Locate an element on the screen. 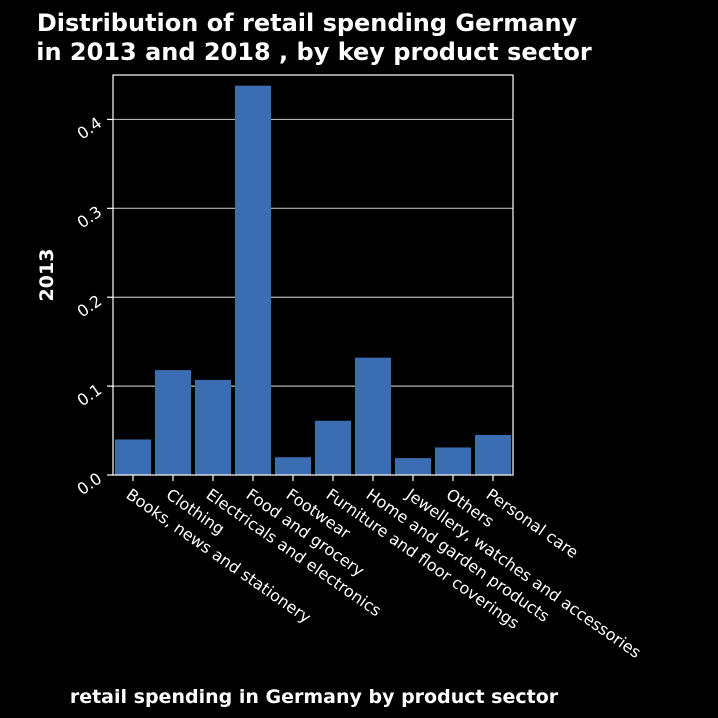 The height and width of the screenshot is (718, 718). y-axis-label: 2013 is located at coordinates (47, 275).